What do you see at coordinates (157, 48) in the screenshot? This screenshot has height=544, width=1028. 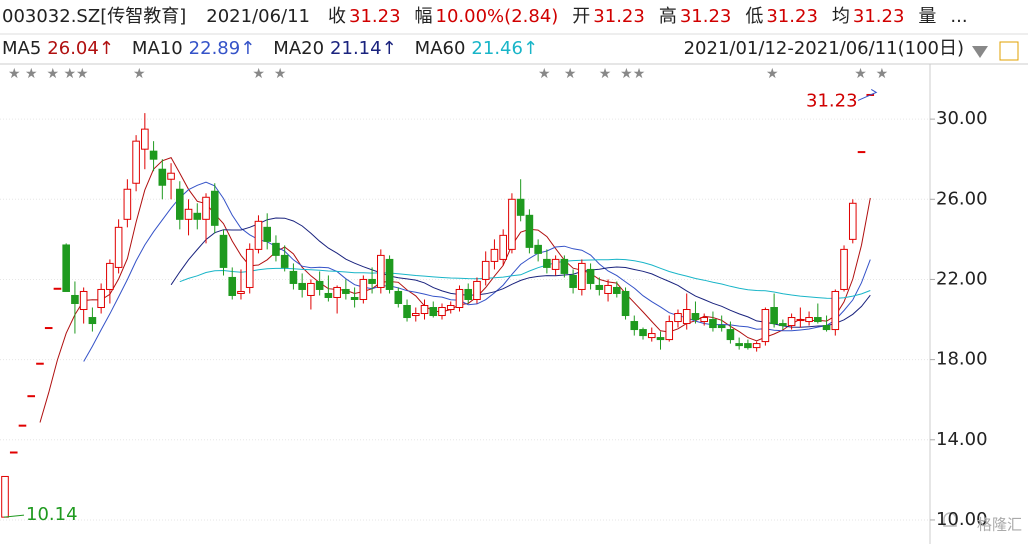 I see `header-text: MA10` at bounding box center [157, 48].